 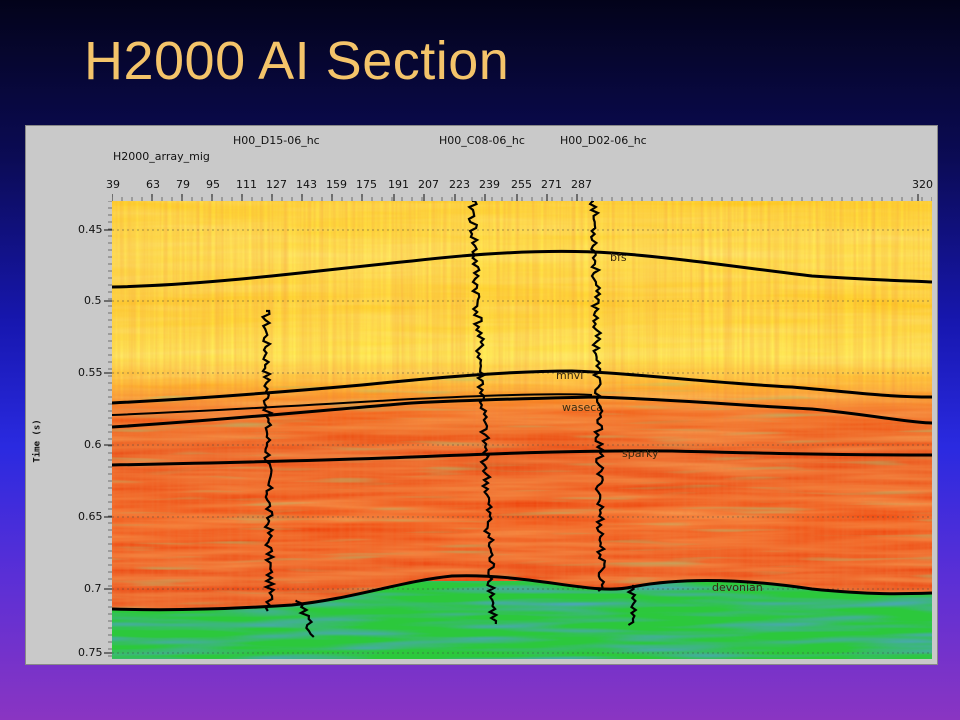 I want to click on horizon-mnvl, so click(x=522, y=387).